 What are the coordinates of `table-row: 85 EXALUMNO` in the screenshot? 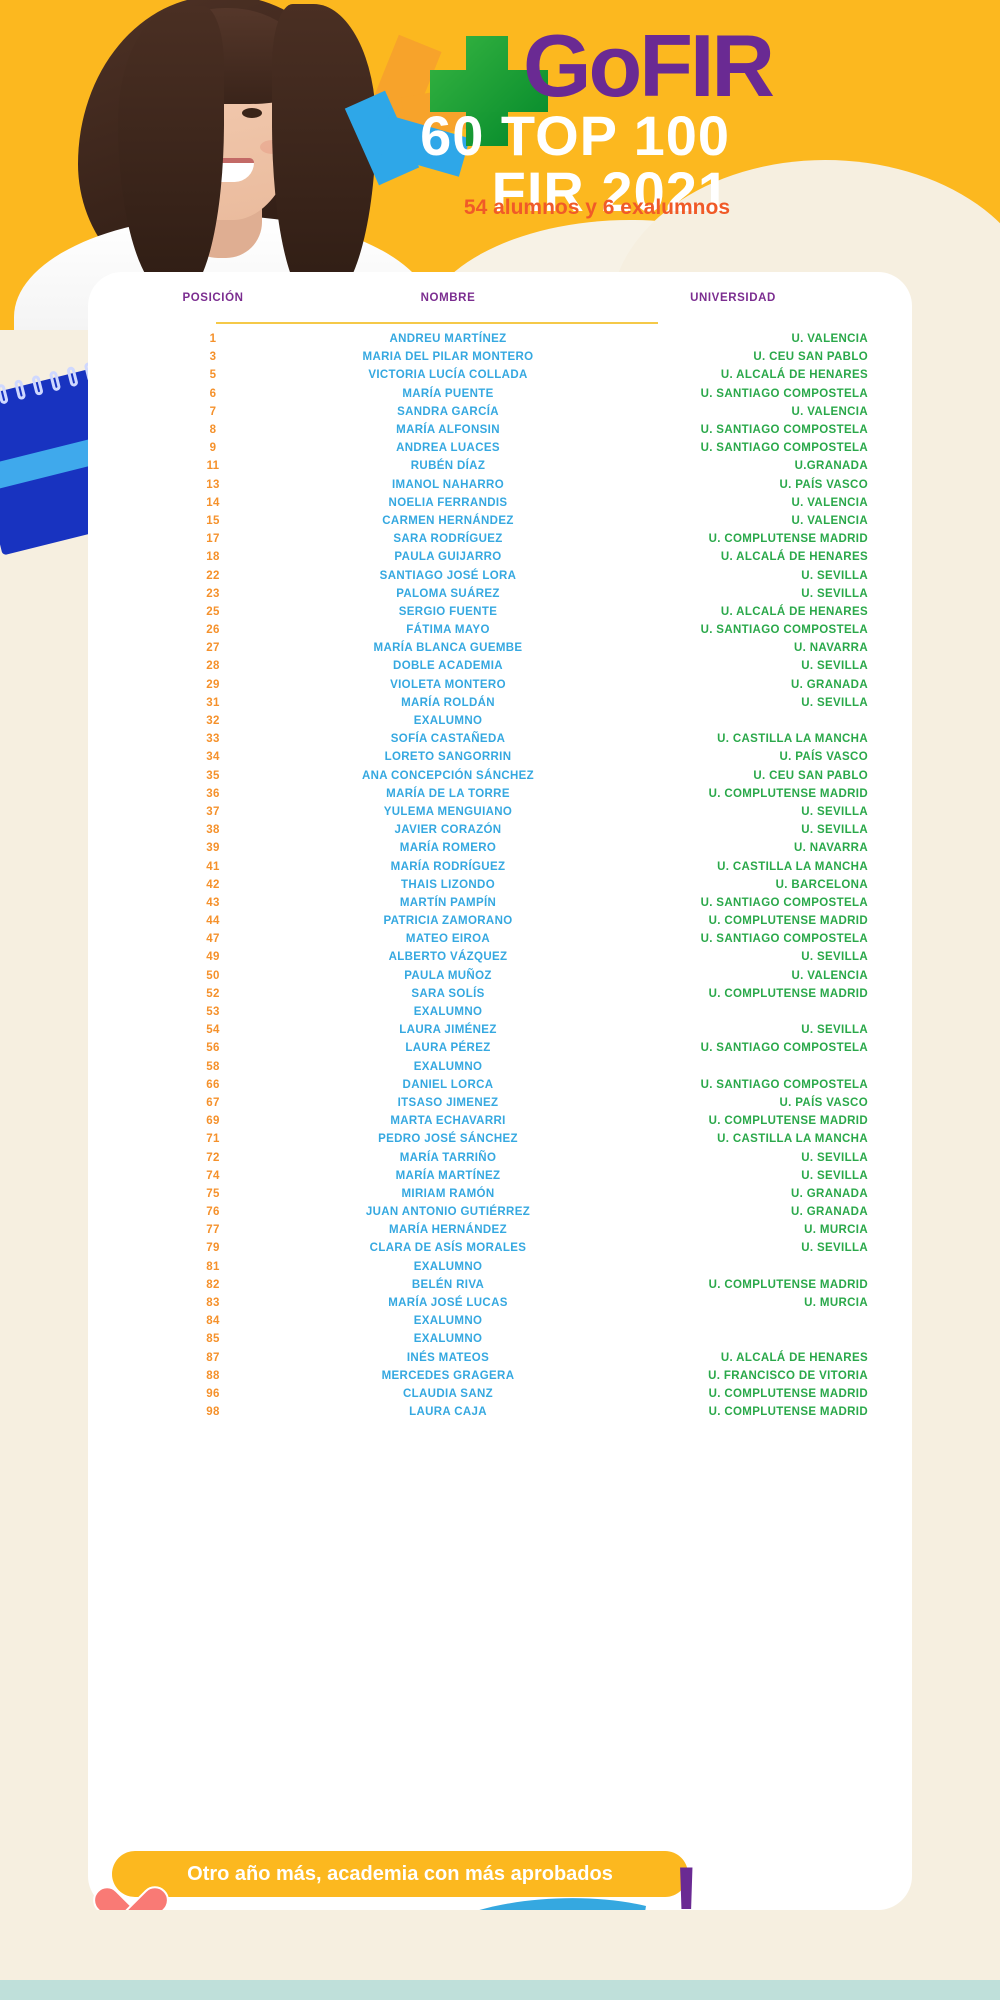 It's located at (500, 1339).